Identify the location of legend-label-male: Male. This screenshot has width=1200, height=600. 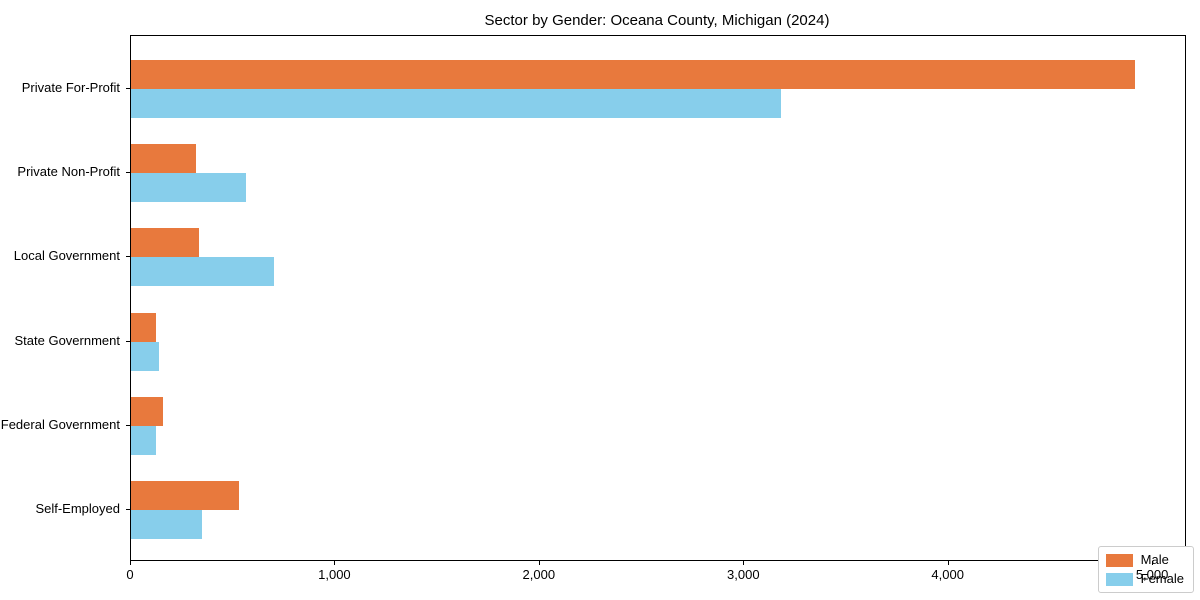
(1154, 559).